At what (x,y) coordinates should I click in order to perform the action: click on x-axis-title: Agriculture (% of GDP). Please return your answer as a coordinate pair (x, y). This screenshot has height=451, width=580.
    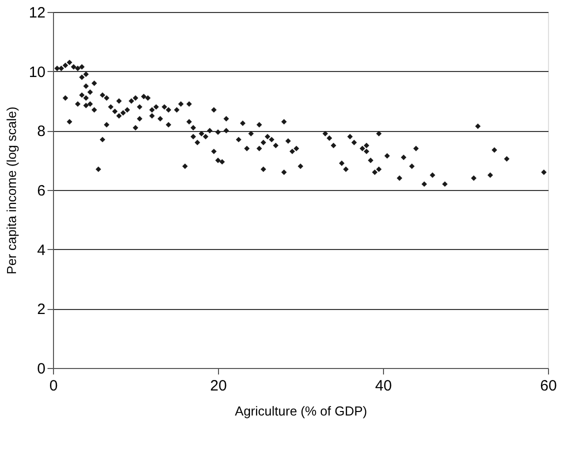
    Looking at the image, I should click on (301, 411).